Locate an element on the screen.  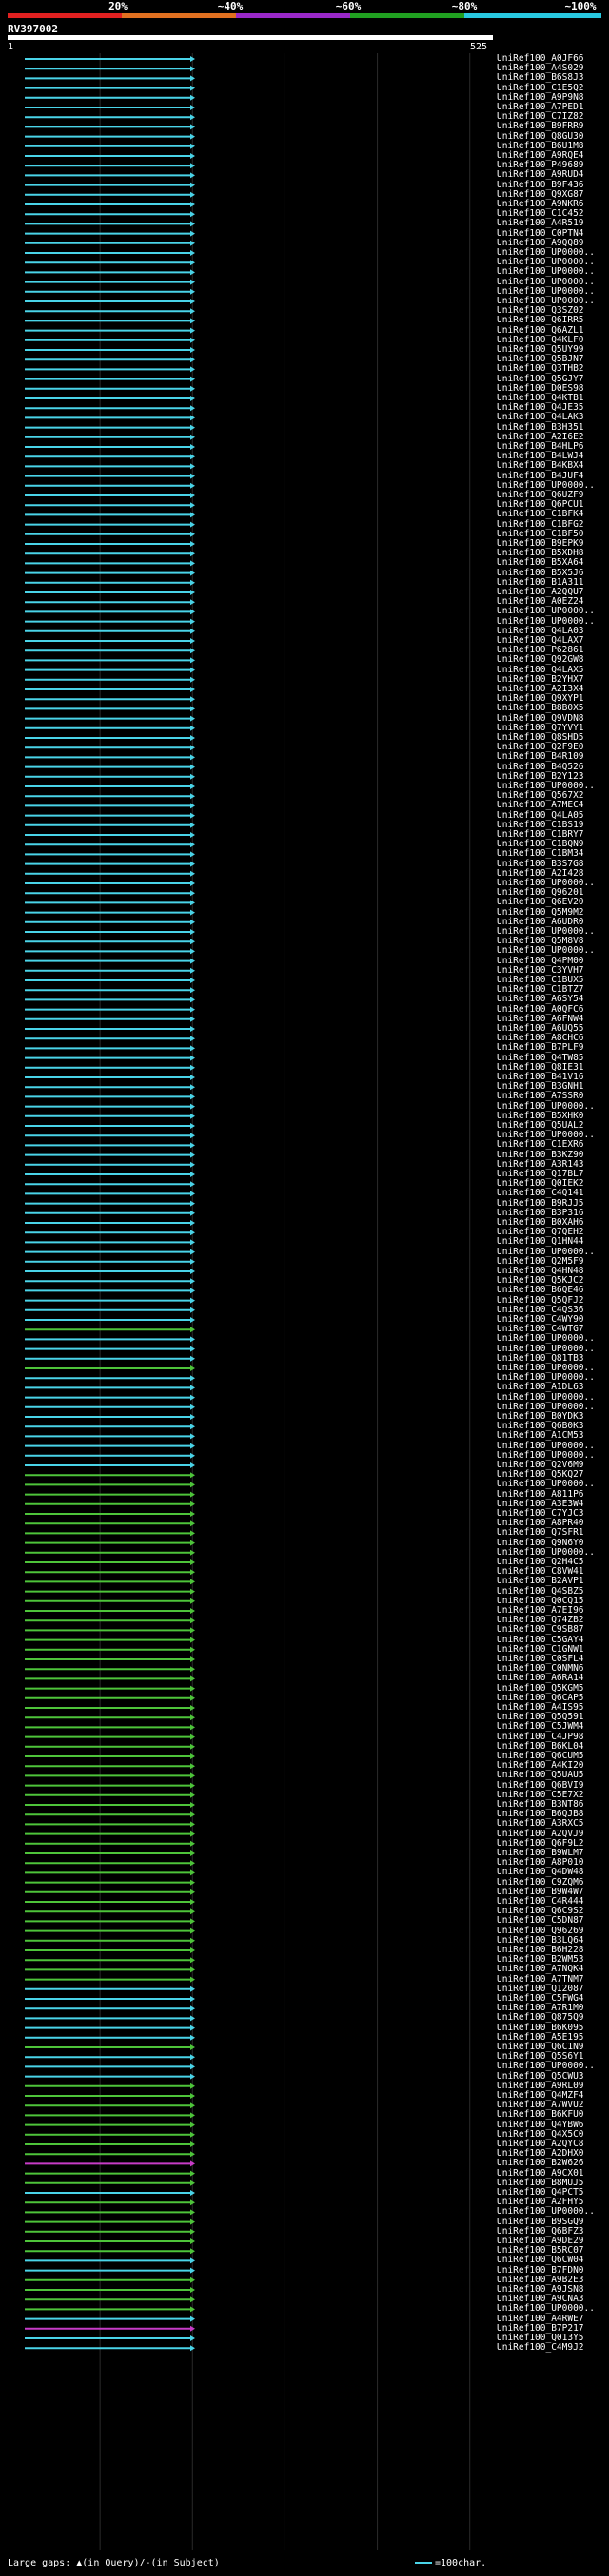
hit-label: UniRef100_Q567X2 is located at coordinates (540, 796).